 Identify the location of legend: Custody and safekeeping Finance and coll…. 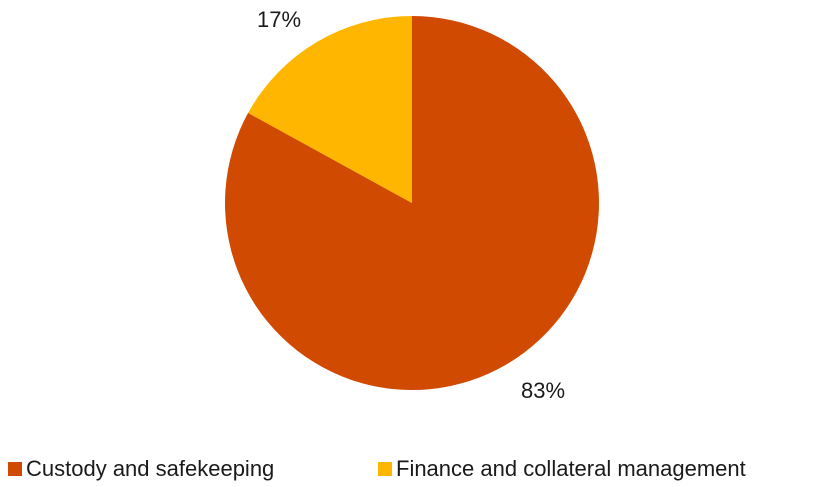
(418, 470).